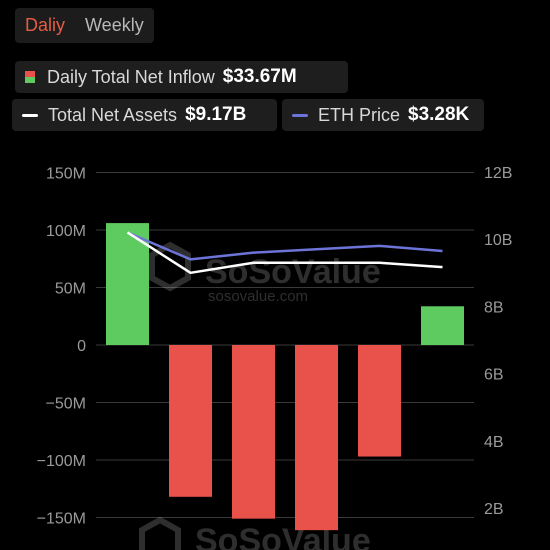  What do you see at coordinates (300, 115) in the screenshot?
I see `eth-line-icon` at bounding box center [300, 115].